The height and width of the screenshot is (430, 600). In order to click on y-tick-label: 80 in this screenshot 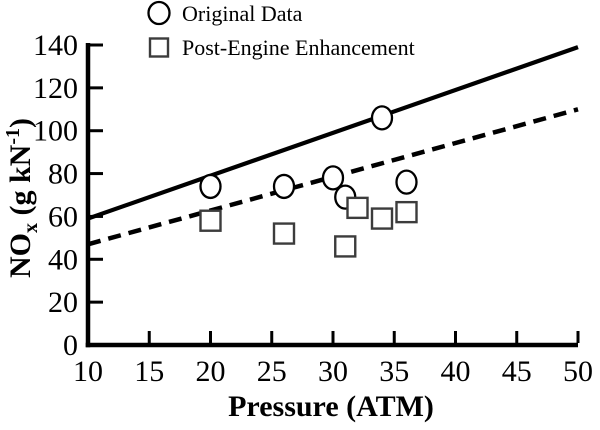, I will do `click(63, 174)`.